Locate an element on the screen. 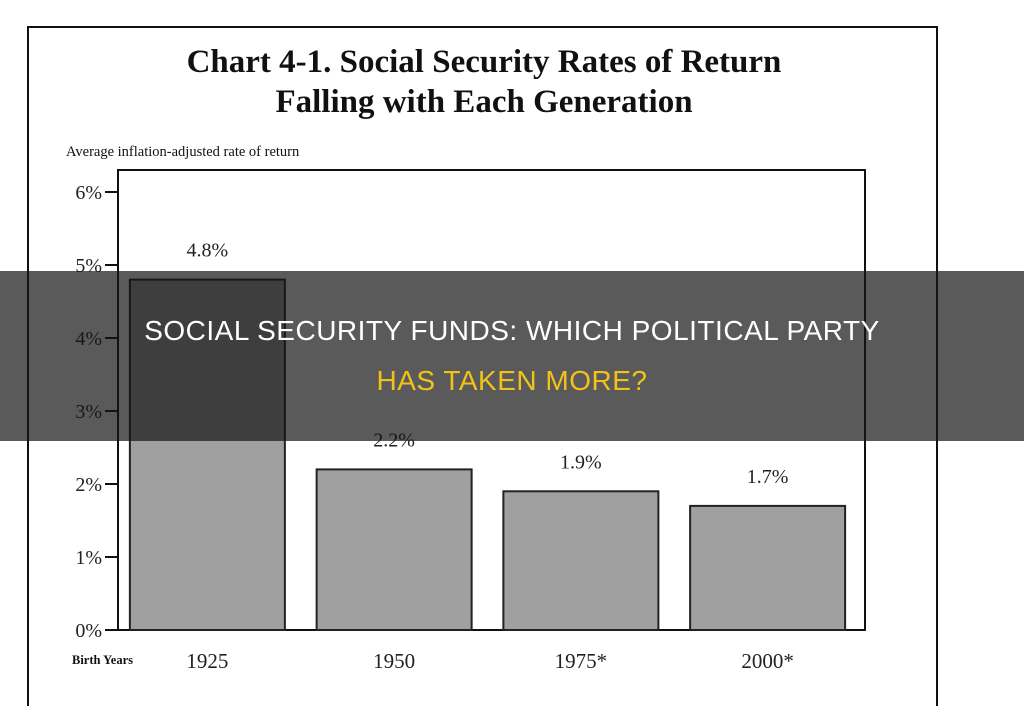  bar-2000* is located at coordinates (768, 567).